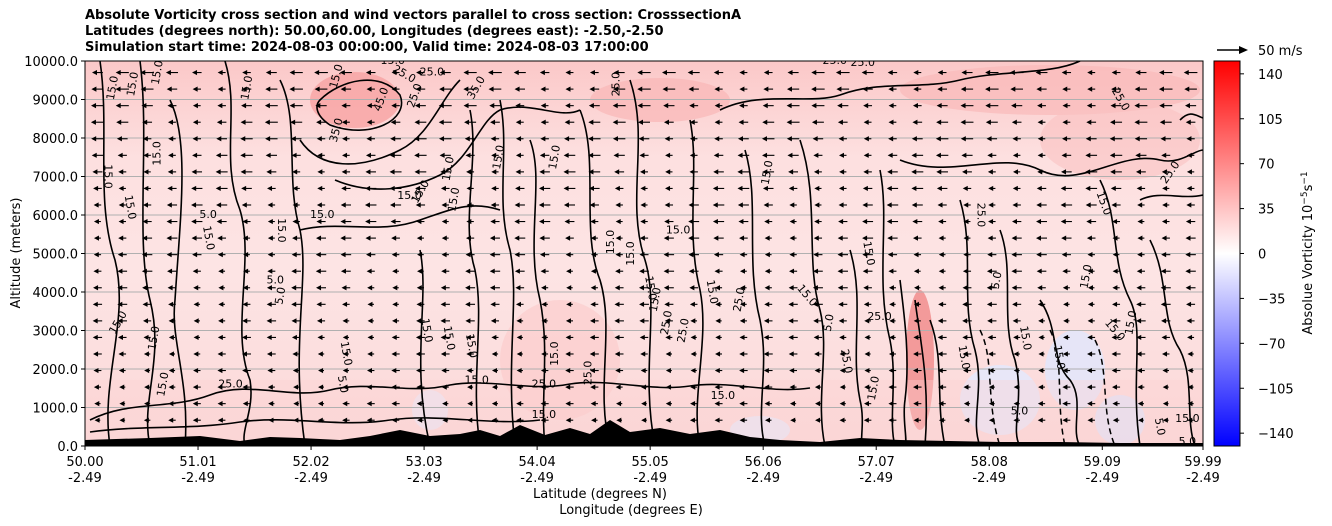  I want to click on colorbar, so click(1227, 253).